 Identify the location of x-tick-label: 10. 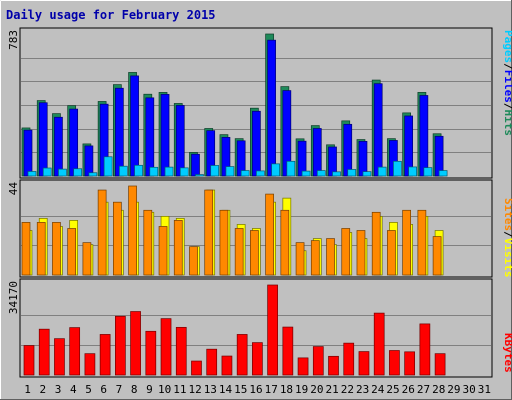
(164, 389).